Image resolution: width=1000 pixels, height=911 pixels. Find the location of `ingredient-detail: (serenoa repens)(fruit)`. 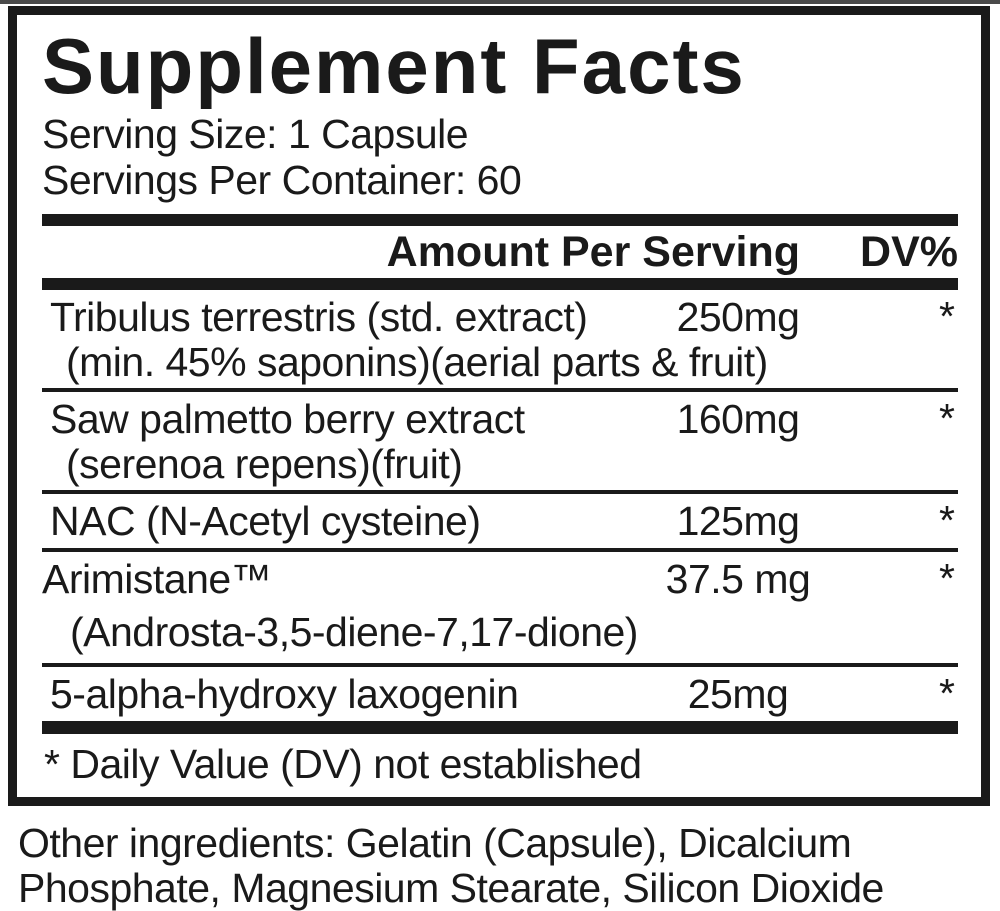

ingredient-detail: (serenoa repens)(fruit) is located at coordinates (264, 463).